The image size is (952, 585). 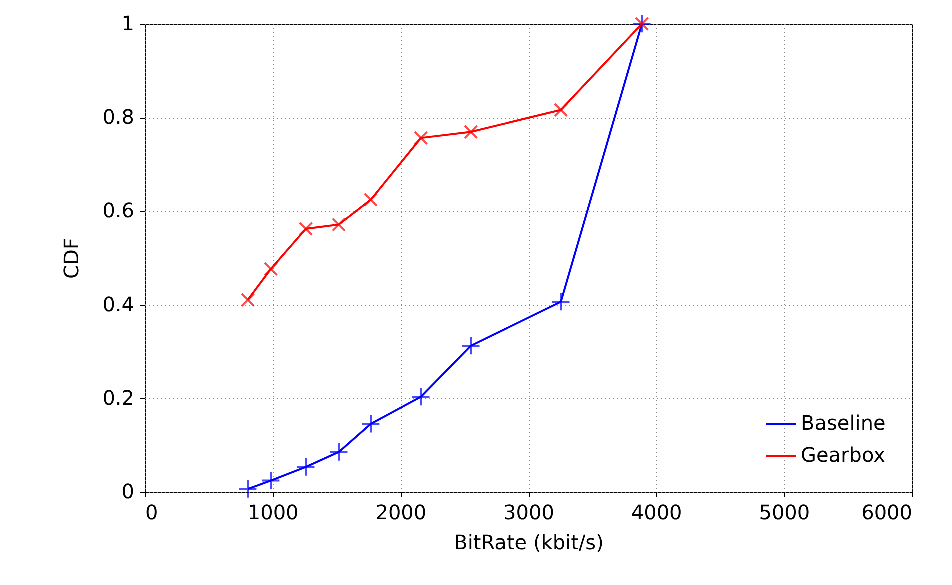 What do you see at coordinates (529, 542) in the screenshot?
I see `x-axis-title: BitRate (kbit/s)` at bounding box center [529, 542].